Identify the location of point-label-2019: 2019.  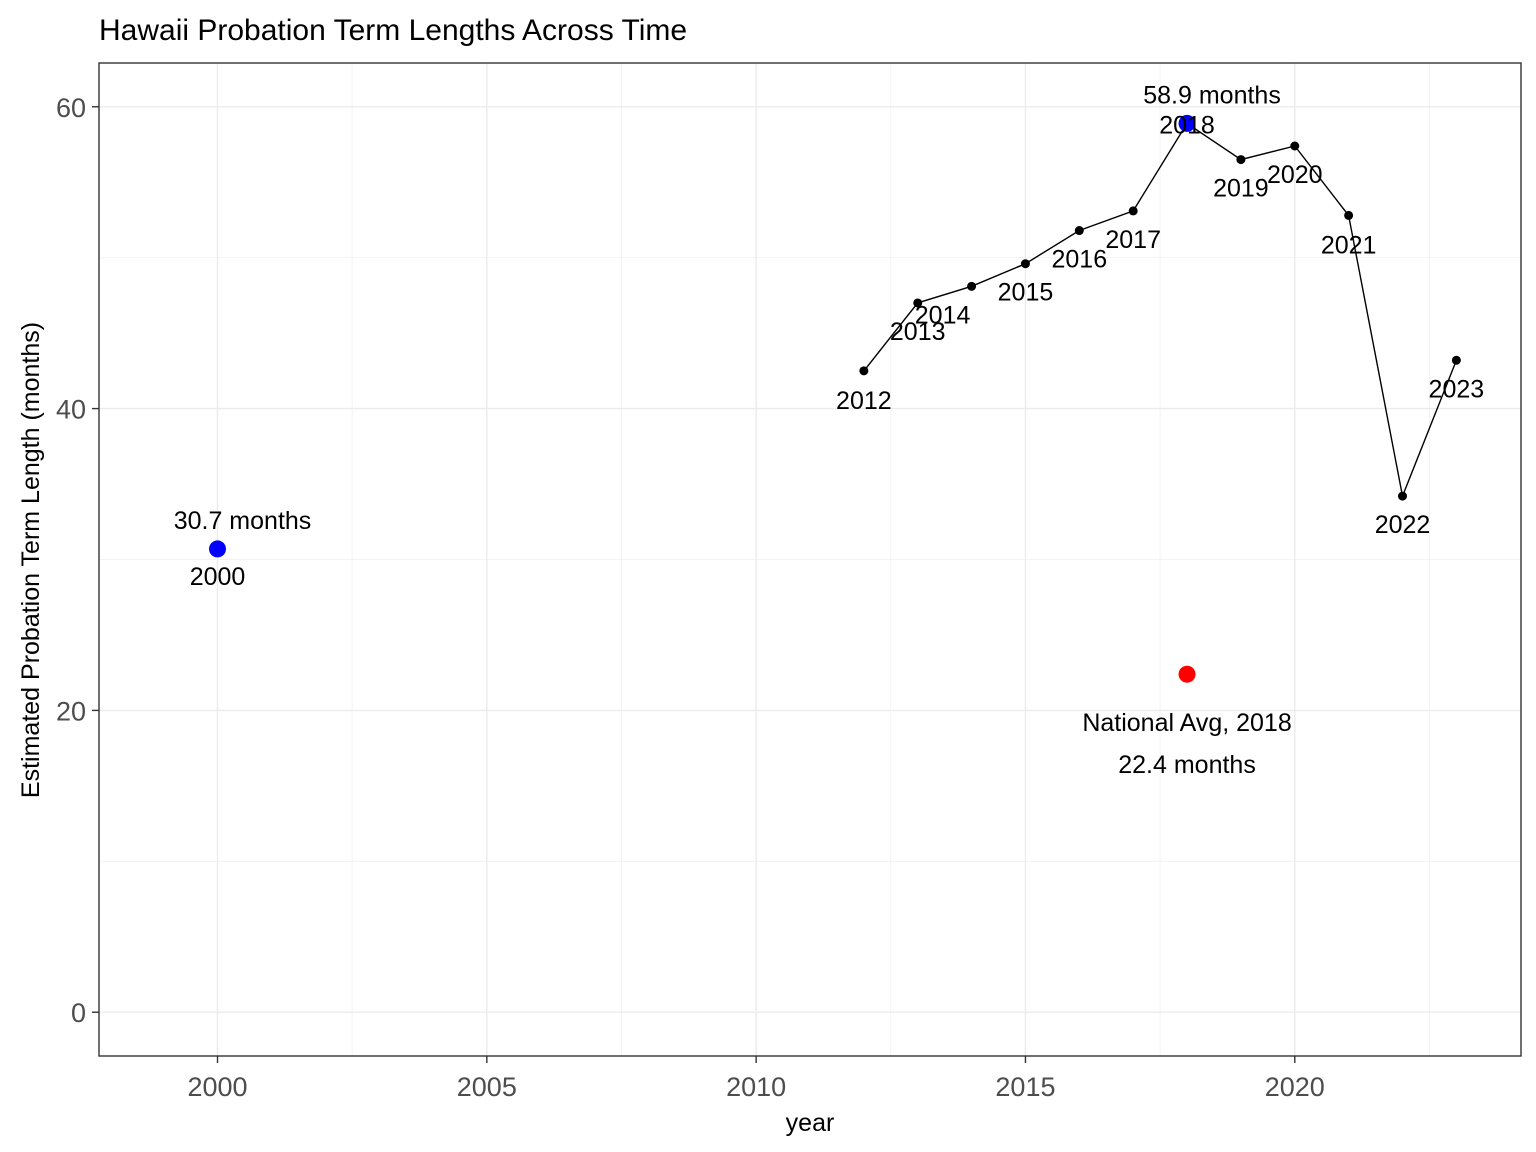
(1241, 189).